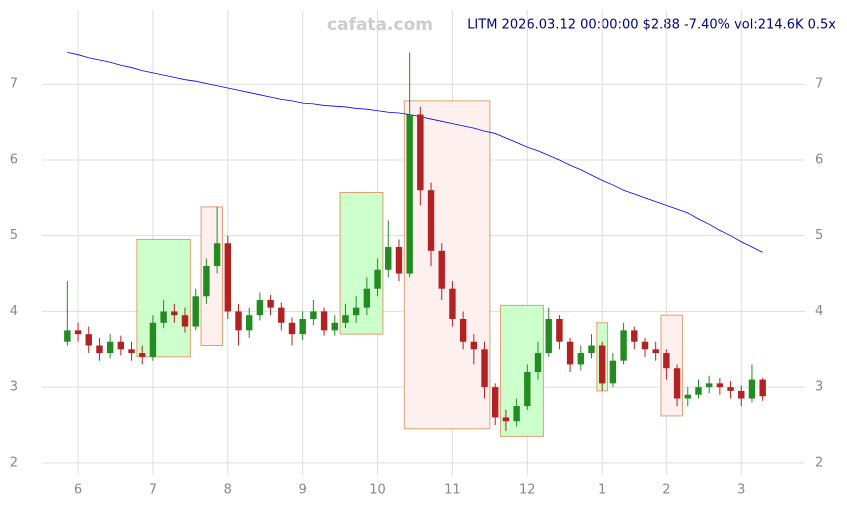  I want to click on x-tick-label: 6, so click(78, 490).